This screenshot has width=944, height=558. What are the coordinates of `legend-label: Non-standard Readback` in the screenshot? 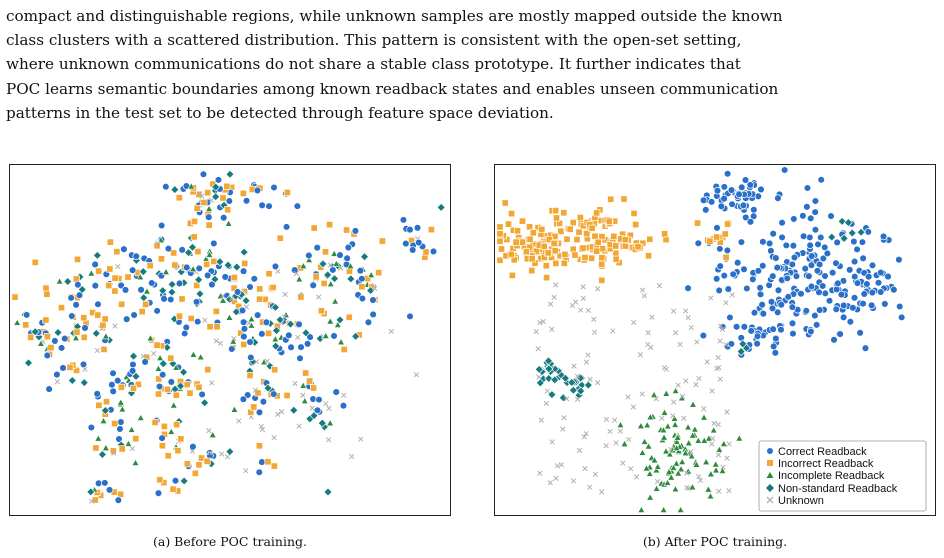 It's located at (838, 489).